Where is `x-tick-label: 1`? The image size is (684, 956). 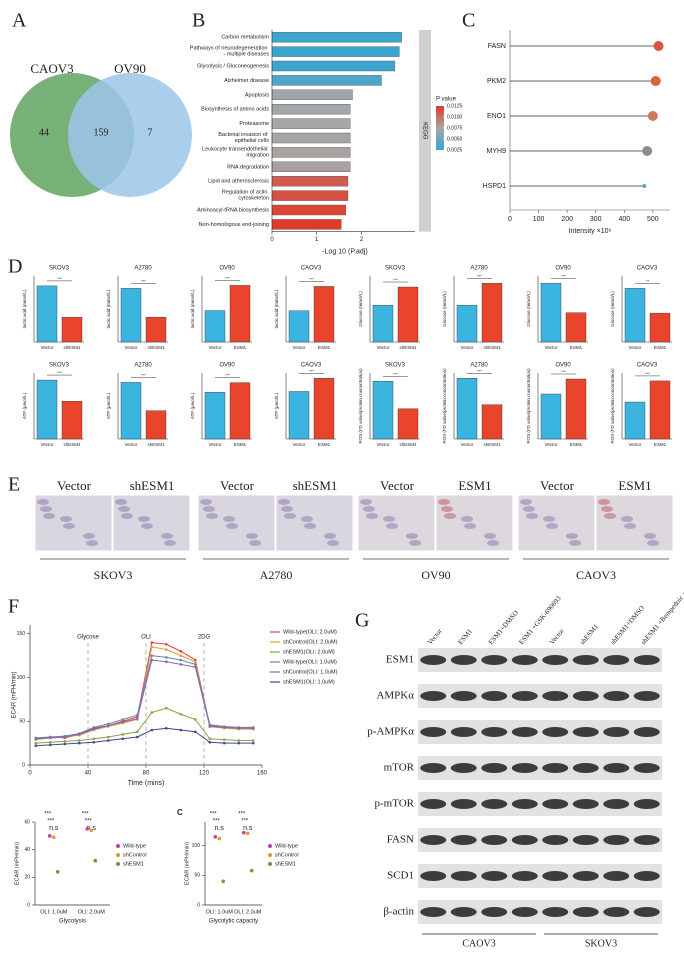 x-tick-label: 1 is located at coordinates (317, 240).